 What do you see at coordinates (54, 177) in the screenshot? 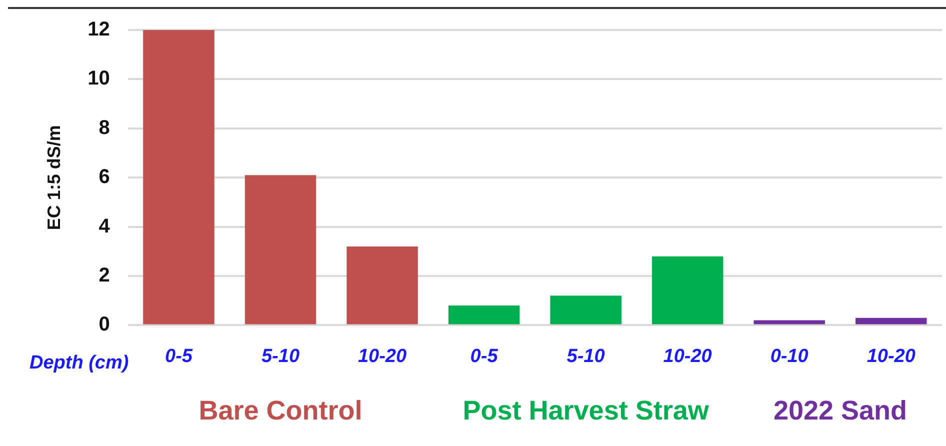
I see `y-axis-title: EC 1:5 dS/m` at bounding box center [54, 177].